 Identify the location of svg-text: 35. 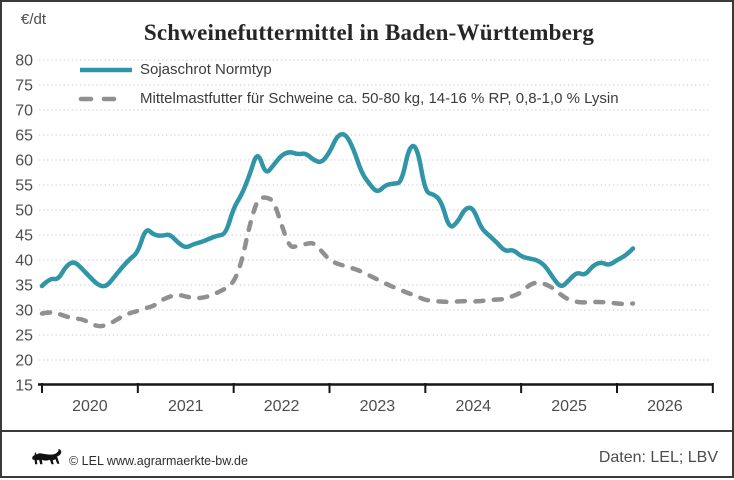
(24, 286).